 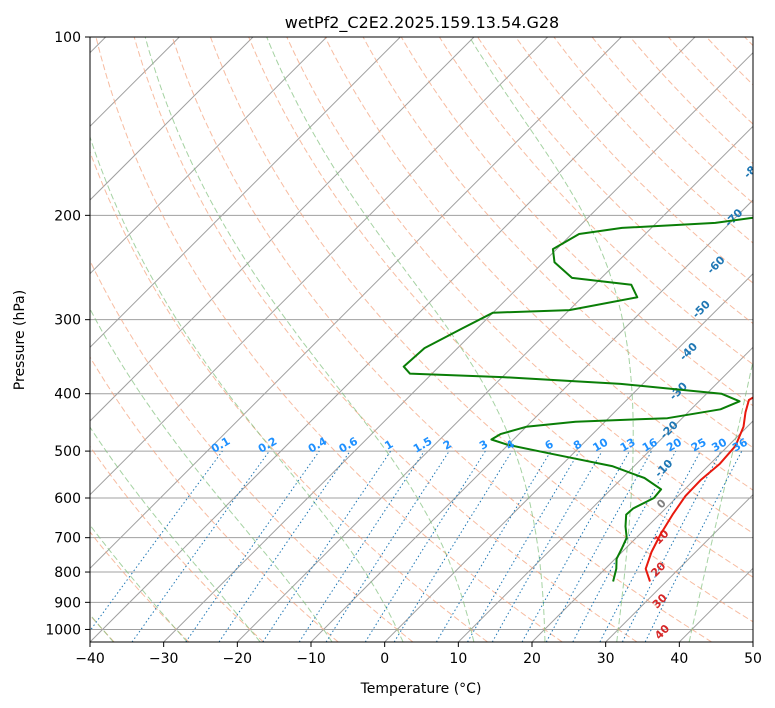 What do you see at coordinates (311, 659) in the screenshot?
I see `x-tick-label: −10` at bounding box center [311, 659].